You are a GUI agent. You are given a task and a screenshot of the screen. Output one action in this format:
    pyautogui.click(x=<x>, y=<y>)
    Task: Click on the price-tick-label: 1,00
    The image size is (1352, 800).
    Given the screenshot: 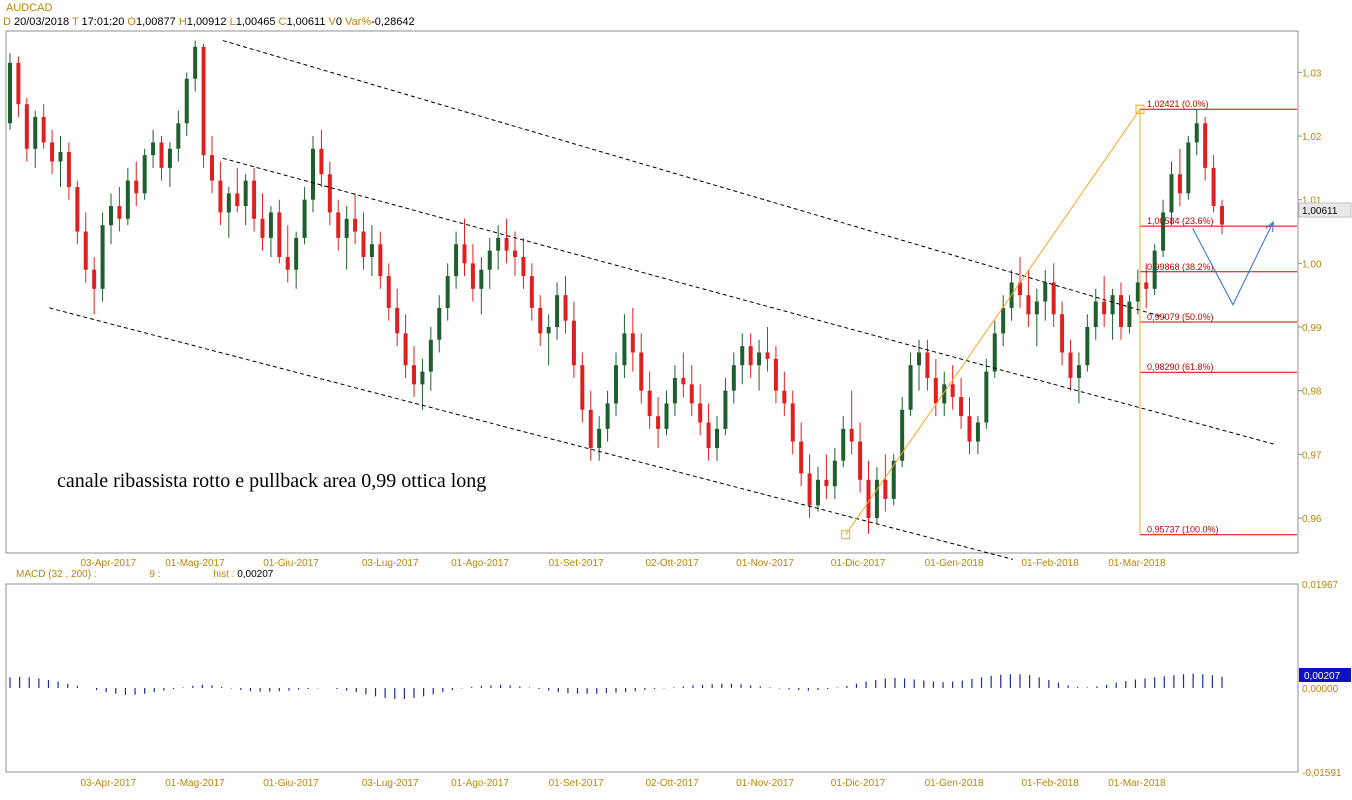 What is the action you would take?
    pyautogui.click(x=1312, y=264)
    